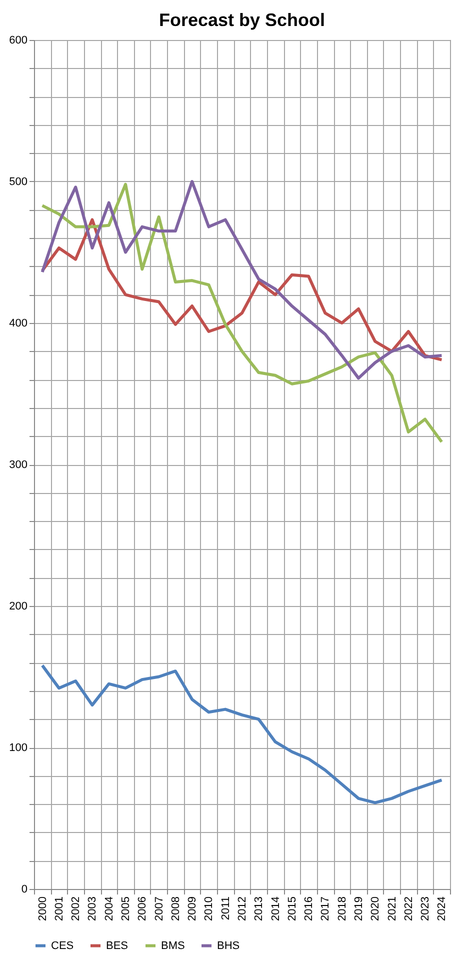 This screenshot has width=459, height=960. What do you see at coordinates (242, 20) in the screenshot?
I see `chart-title: Forecast by School` at bounding box center [242, 20].